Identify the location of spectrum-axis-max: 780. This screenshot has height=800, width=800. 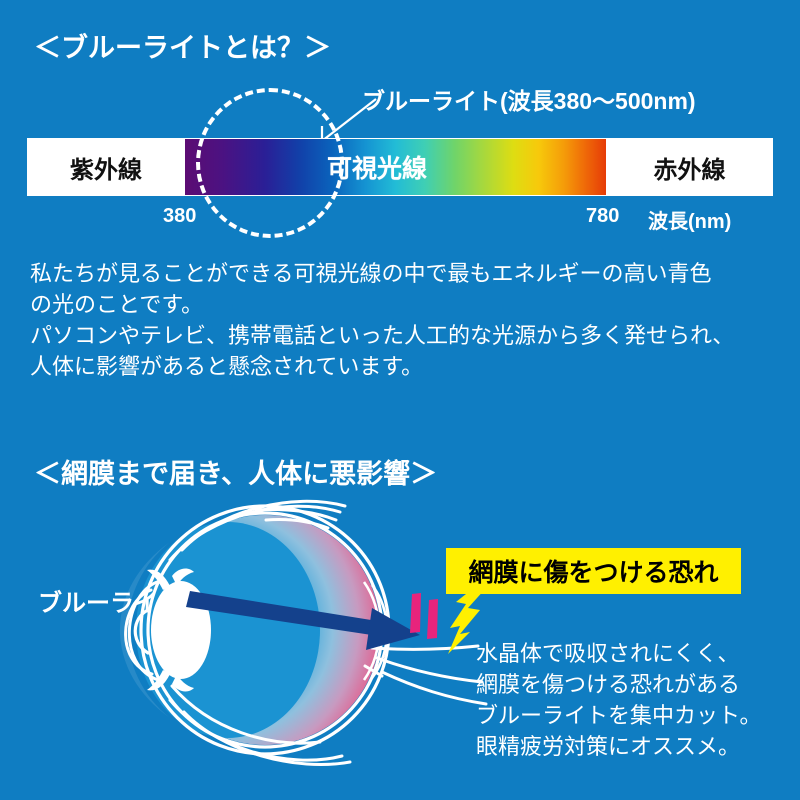
(603, 216).